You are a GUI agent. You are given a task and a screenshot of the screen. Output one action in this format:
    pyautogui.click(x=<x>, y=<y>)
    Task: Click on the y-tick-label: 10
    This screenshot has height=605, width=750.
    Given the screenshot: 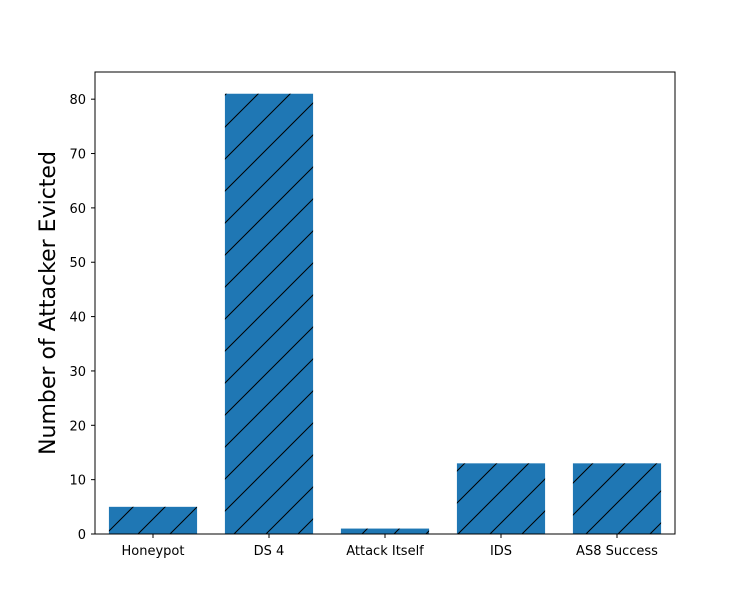 What is the action you would take?
    pyautogui.click(x=77, y=481)
    